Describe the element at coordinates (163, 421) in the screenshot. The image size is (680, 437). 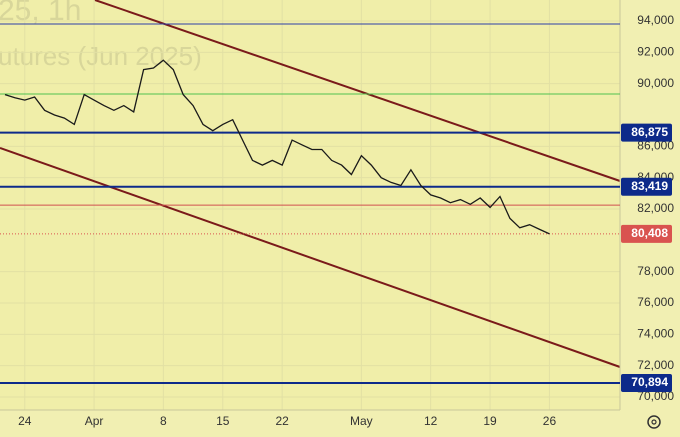
I see `x-tick-label: 8` at that location.